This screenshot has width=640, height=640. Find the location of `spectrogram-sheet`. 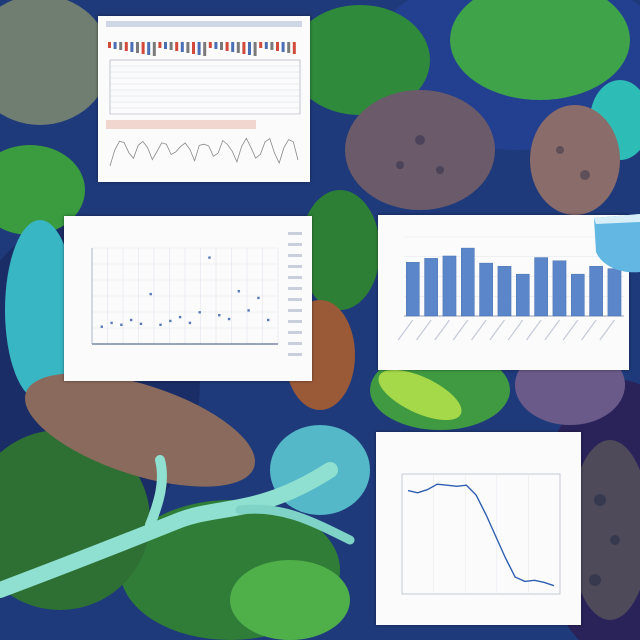

spectrogram-sheet is located at coordinates (204, 99).